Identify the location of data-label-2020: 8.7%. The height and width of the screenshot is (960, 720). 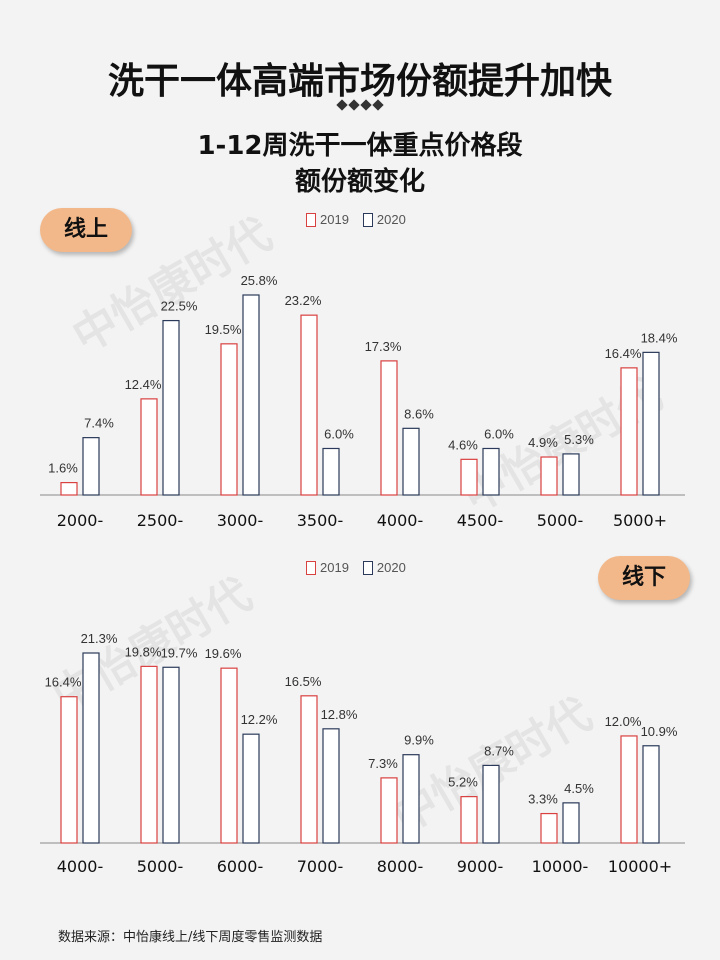
(499, 750).